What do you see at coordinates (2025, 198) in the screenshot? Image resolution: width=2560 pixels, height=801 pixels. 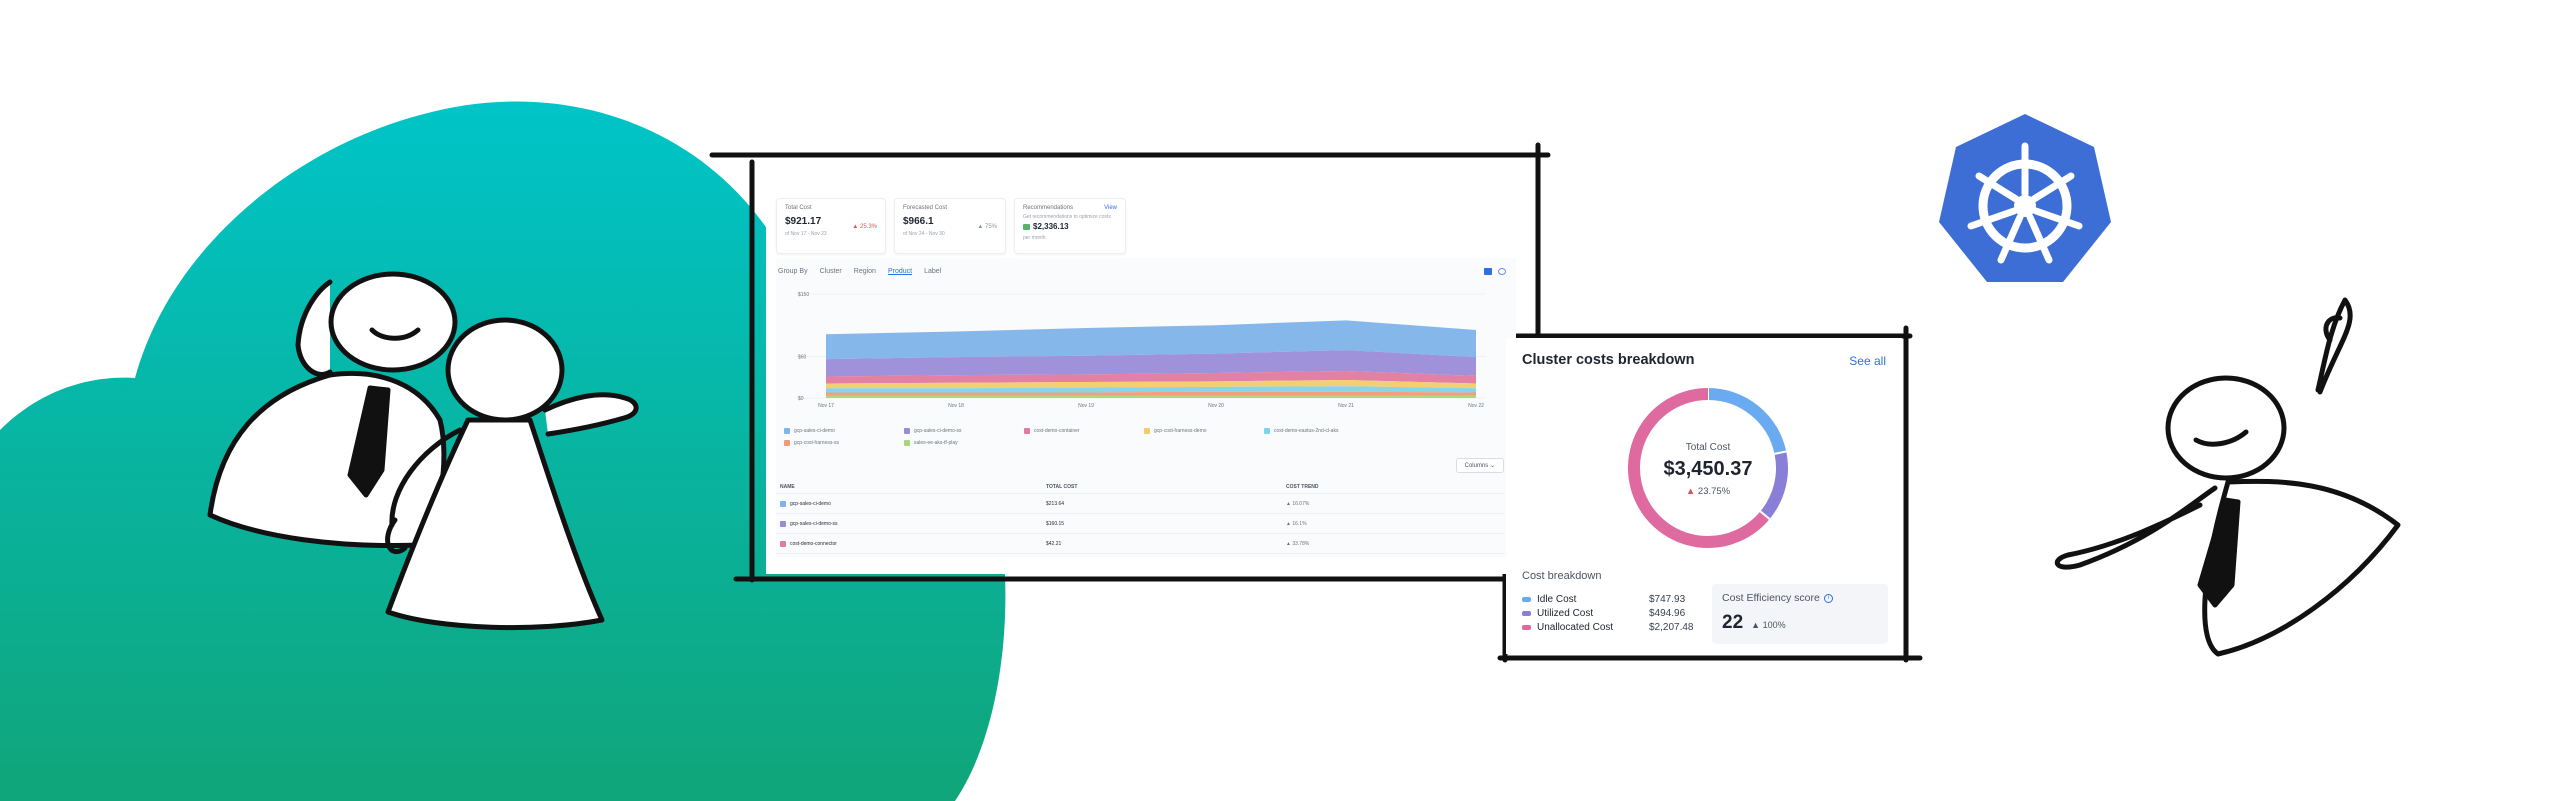 I see `kubernetes-helm-icon` at bounding box center [2025, 198].